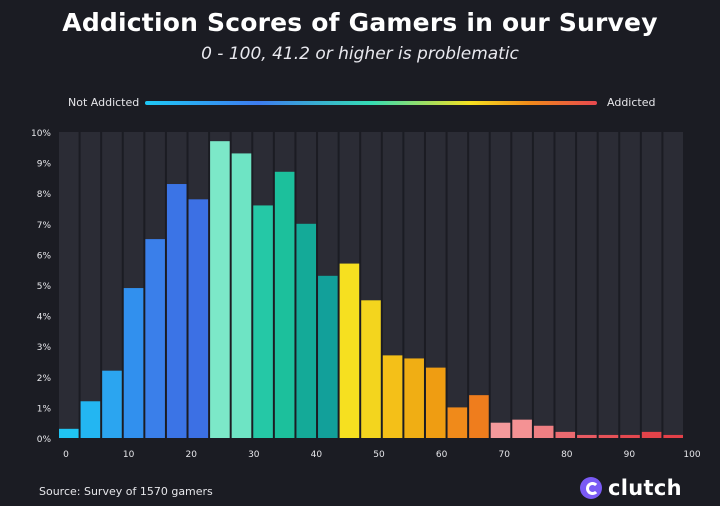 This screenshot has width=720, height=506. Describe the element at coordinates (191, 455) in the screenshot. I see `x-tick-label: 20` at that location.